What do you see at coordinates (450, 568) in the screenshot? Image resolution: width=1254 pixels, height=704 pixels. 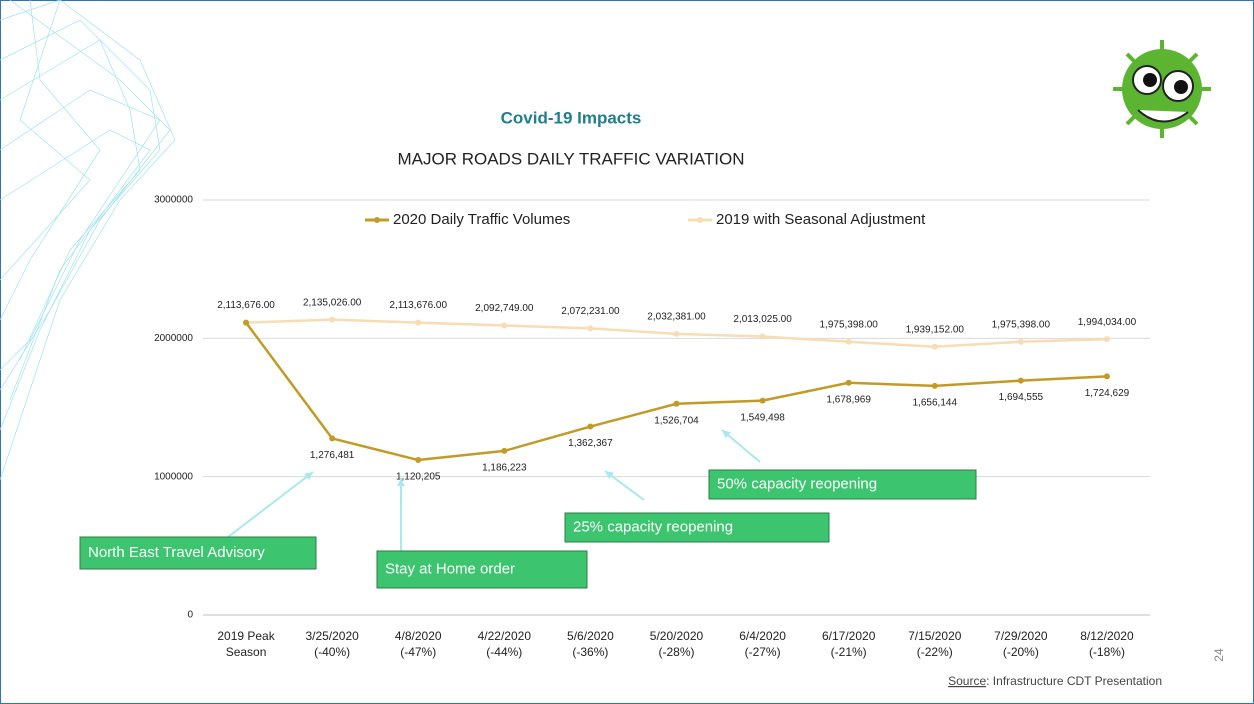 I see `annotation-text: Stay at Home order` at bounding box center [450, 568].